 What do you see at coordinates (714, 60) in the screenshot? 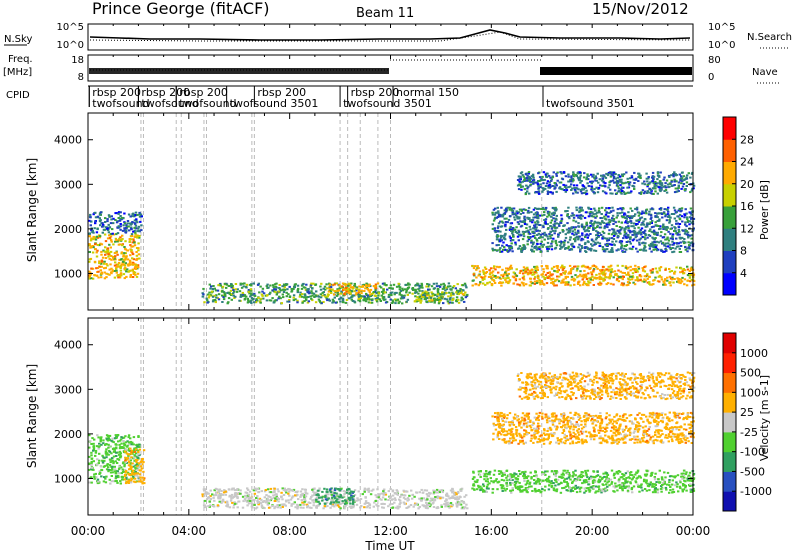
I see `nave-tick-top-right: 80` at bounding box center [714, 60].